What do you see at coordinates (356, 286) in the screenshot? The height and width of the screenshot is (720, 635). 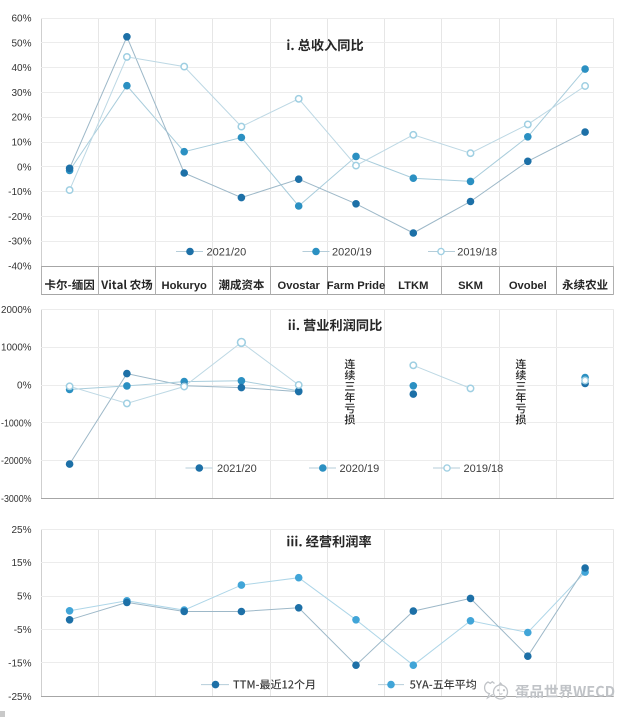 I see `svg-text: Farm Pride` at bounding box center [356, 286].